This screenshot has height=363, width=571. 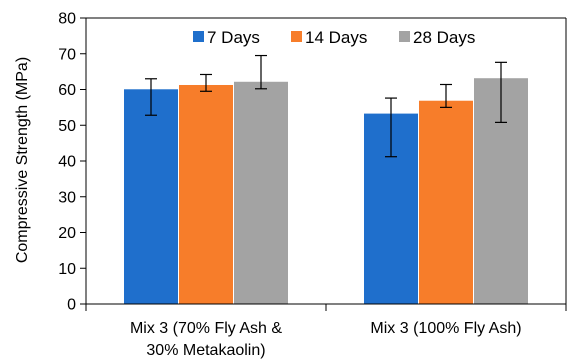 What do you see at coordinates (67, 162) in the screenshot?
I see `y-tick-label: 40` at bounding box center [67, 162].